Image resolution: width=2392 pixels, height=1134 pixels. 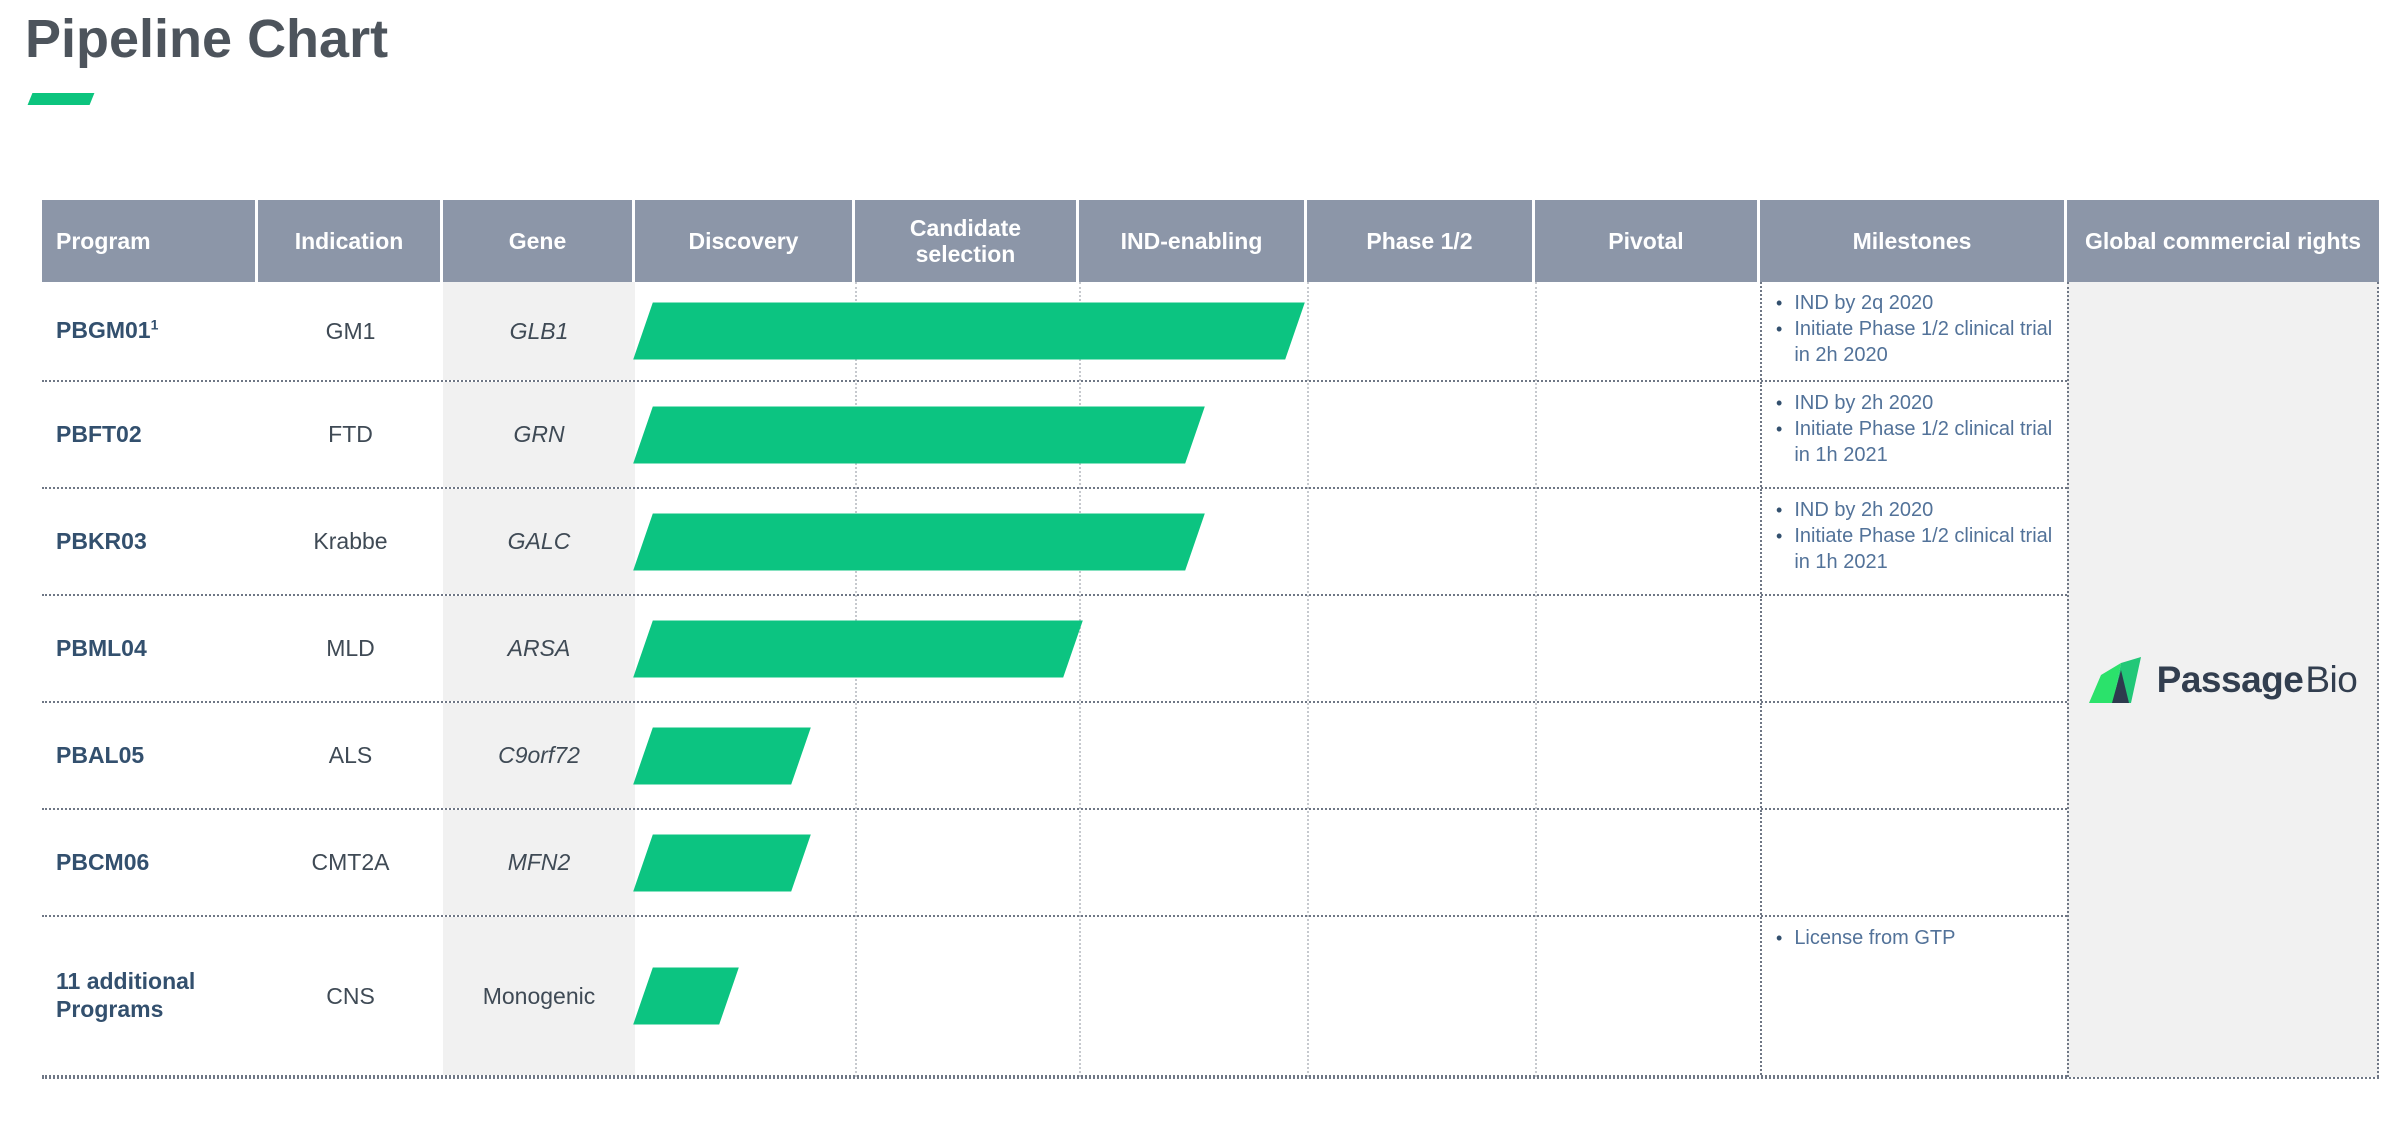 I want to click on table-row: PBCM06 CMT2A MFN2, so click(x=1054, y=863).